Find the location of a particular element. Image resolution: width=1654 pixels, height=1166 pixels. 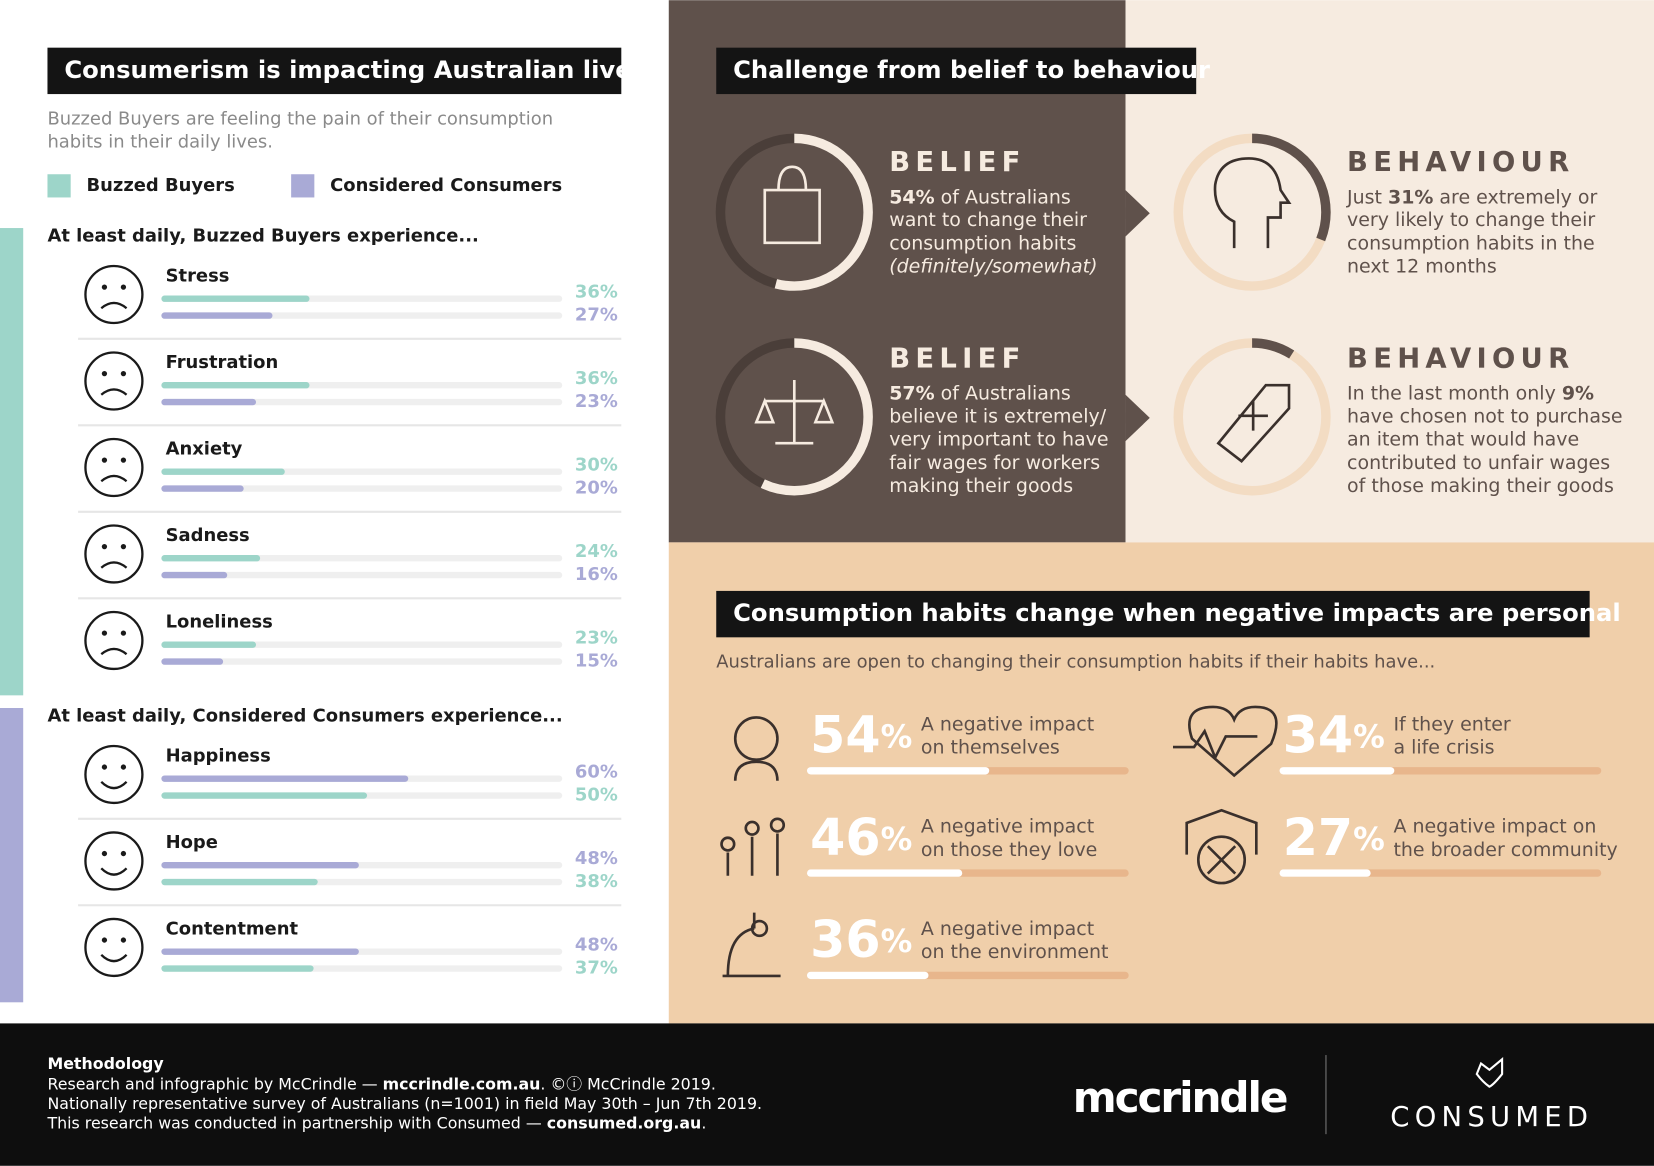

emotion-label: Contentment is located at coordinates (232, 929).